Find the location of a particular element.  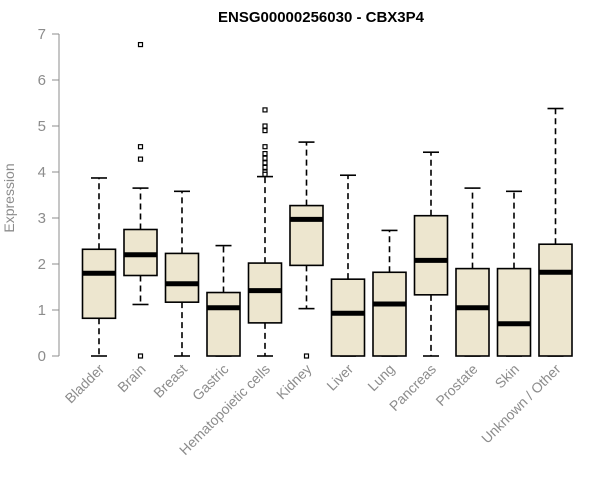

category-label: Unknown / Other is located at coordinates (521, 404).